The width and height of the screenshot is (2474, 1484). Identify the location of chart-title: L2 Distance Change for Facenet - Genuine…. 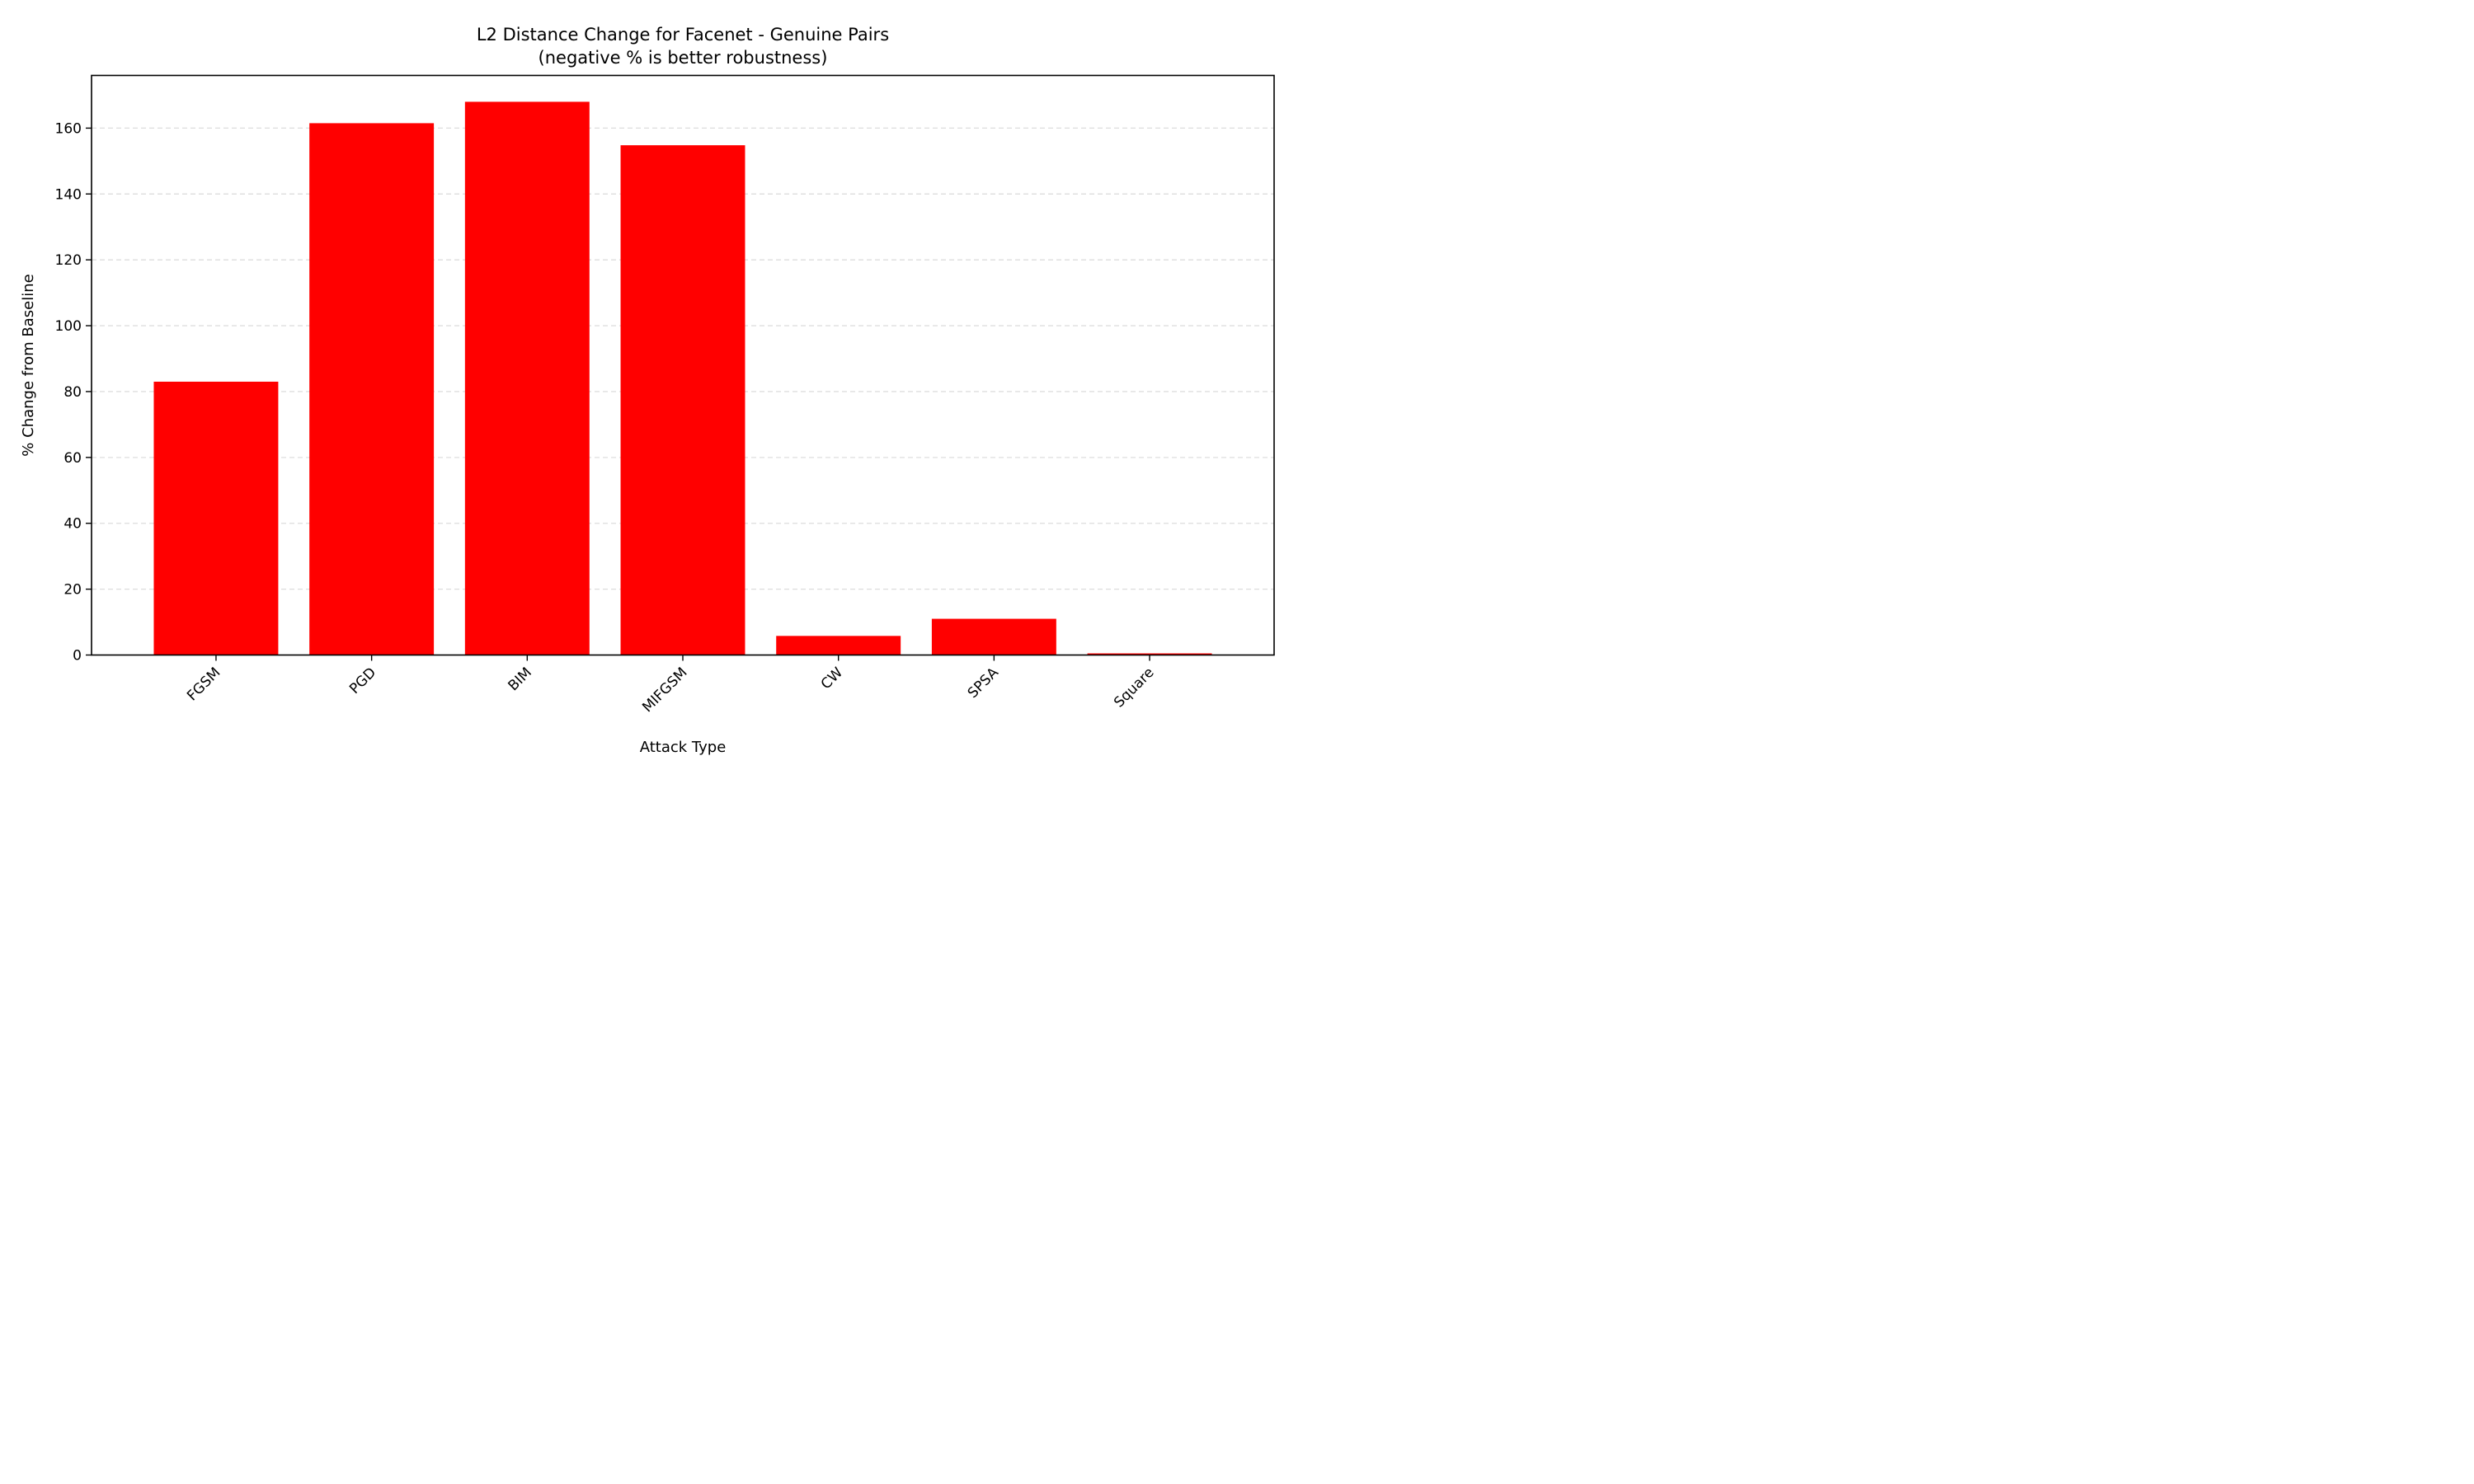
(683, 35).